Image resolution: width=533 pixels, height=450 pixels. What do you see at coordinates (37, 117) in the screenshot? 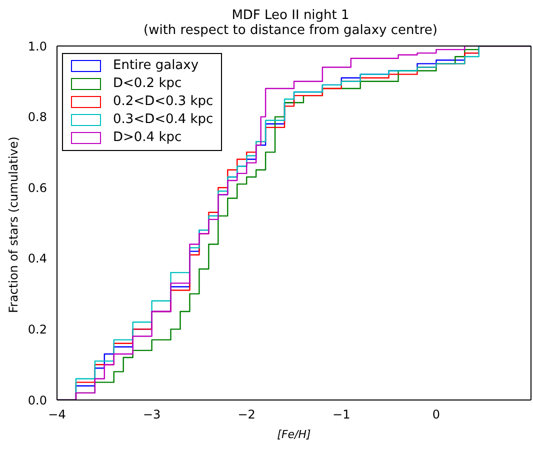
I see `y-tick-label: 0.8` at bounding box center [37, 117].